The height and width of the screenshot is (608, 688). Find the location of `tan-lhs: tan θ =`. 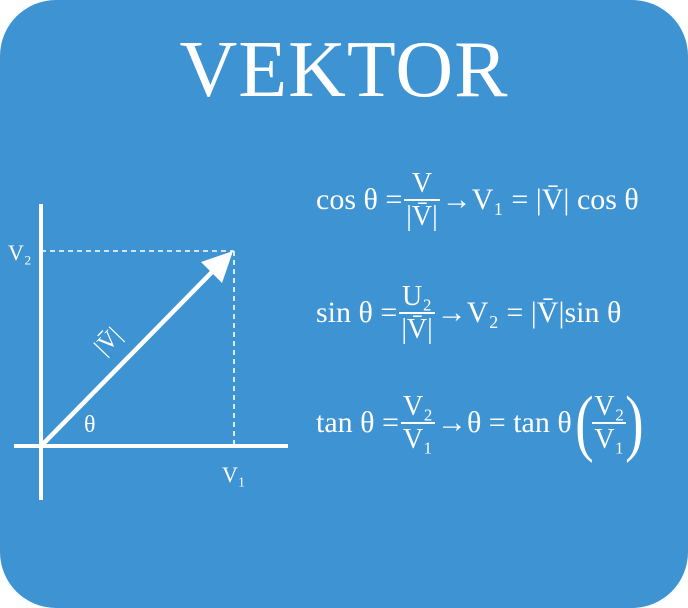

tan-lhs: tan θ = is located at coordinates (357, 422).